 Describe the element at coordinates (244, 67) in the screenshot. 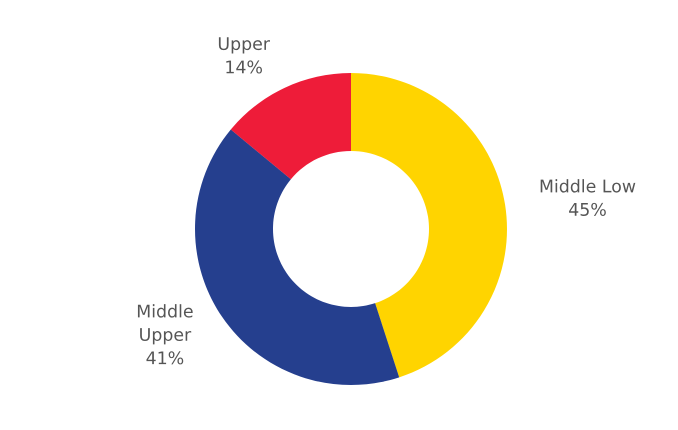

I see `data-label: 14%` at that location.